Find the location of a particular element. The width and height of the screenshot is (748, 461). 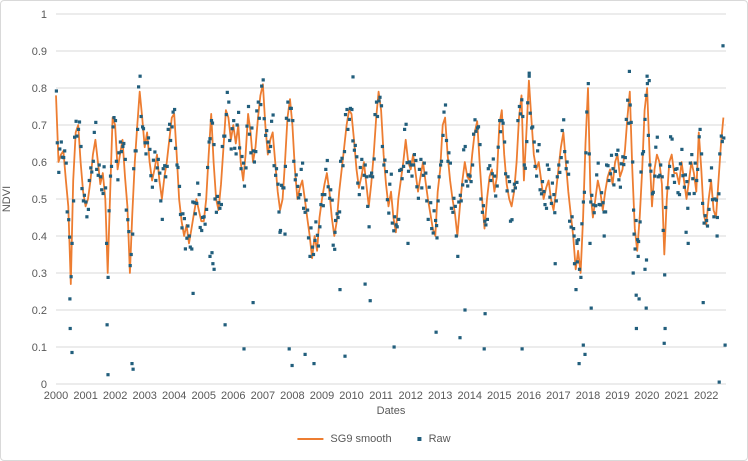

legend-item-raw: Raw is located at coordinates (434, 439).